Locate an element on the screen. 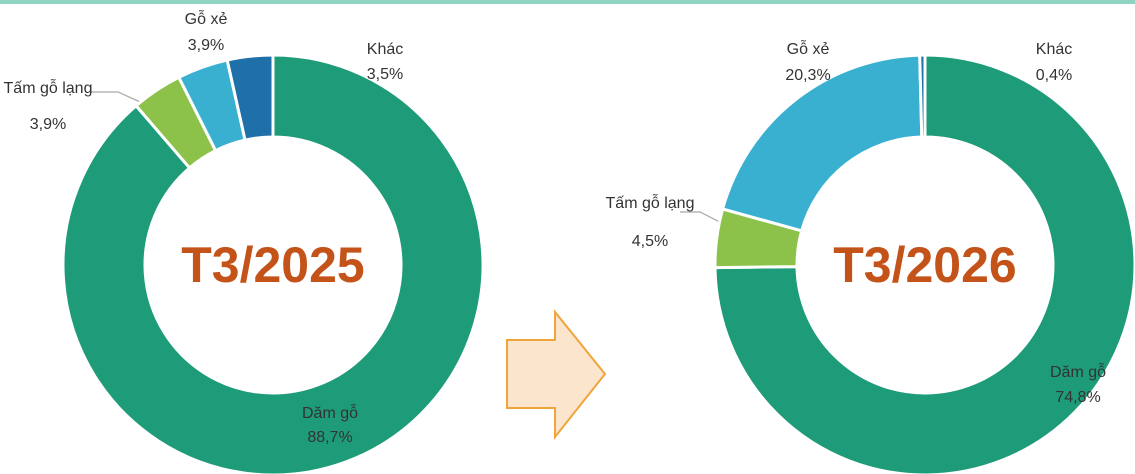 Image resolution: width=1135 pixels, height=474 pixels. slice-value: 0,4% is located at coordinates (1054, 75).